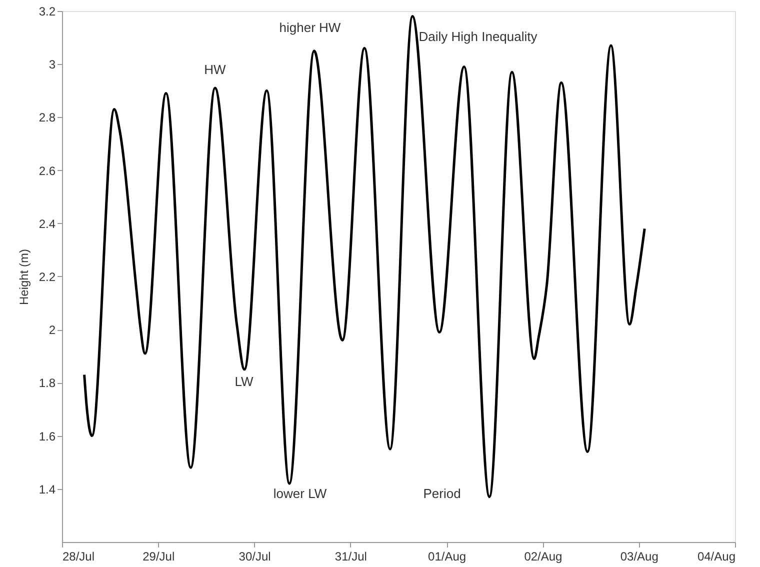 Image resolution: width=760 pixels, height=567 pixels. What do you see at coordinates (47, 11) in the screenshot?
I see `y-tick-label: 3.2` at bounding box center [47, 11].